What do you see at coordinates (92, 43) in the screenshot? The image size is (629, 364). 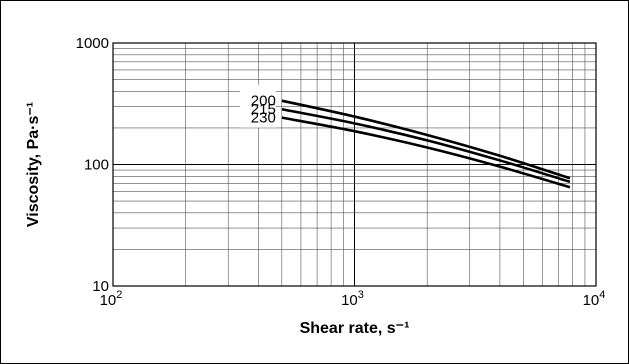 I see `y-tick-label: 1000` at bounding box center [92, 43].